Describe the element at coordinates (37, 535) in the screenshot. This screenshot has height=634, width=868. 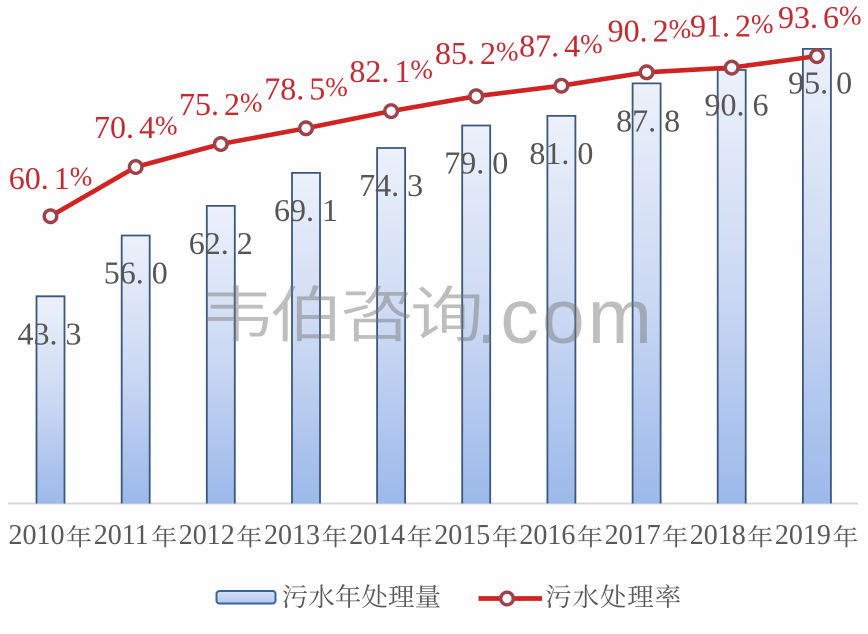
I see `svg-text: 2010` at that location.